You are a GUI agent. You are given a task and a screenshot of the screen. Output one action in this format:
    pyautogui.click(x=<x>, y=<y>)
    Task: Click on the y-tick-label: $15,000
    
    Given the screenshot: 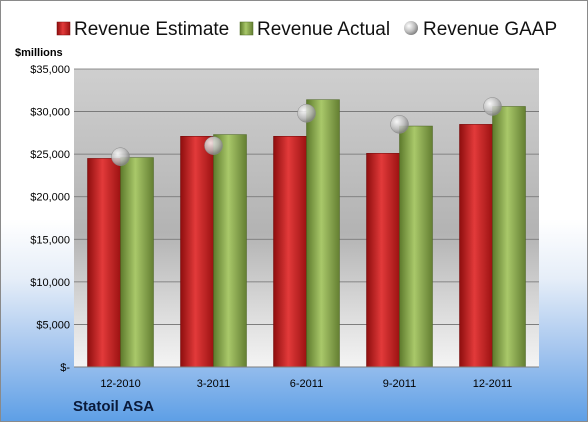 What is the action you would take?
    pyautogui.click(x=50, y=240)
    